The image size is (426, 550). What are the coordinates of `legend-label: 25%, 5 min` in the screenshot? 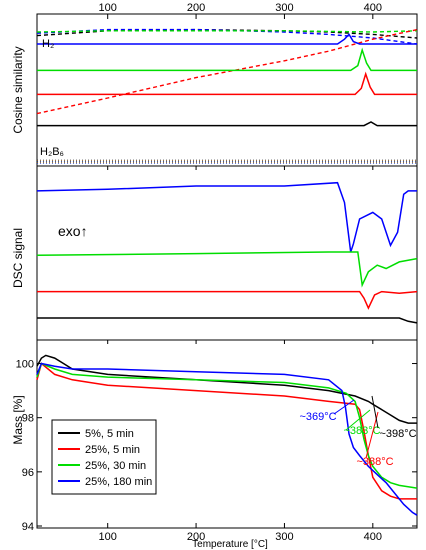 It's located at (112, 450).